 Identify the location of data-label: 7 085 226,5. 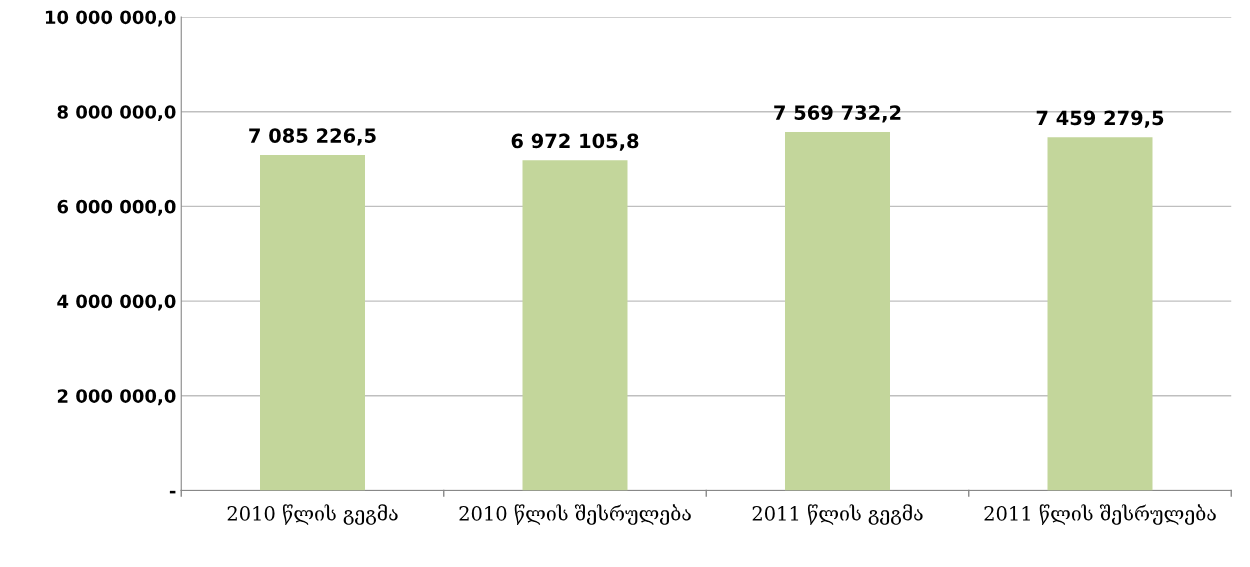
(312, 137).